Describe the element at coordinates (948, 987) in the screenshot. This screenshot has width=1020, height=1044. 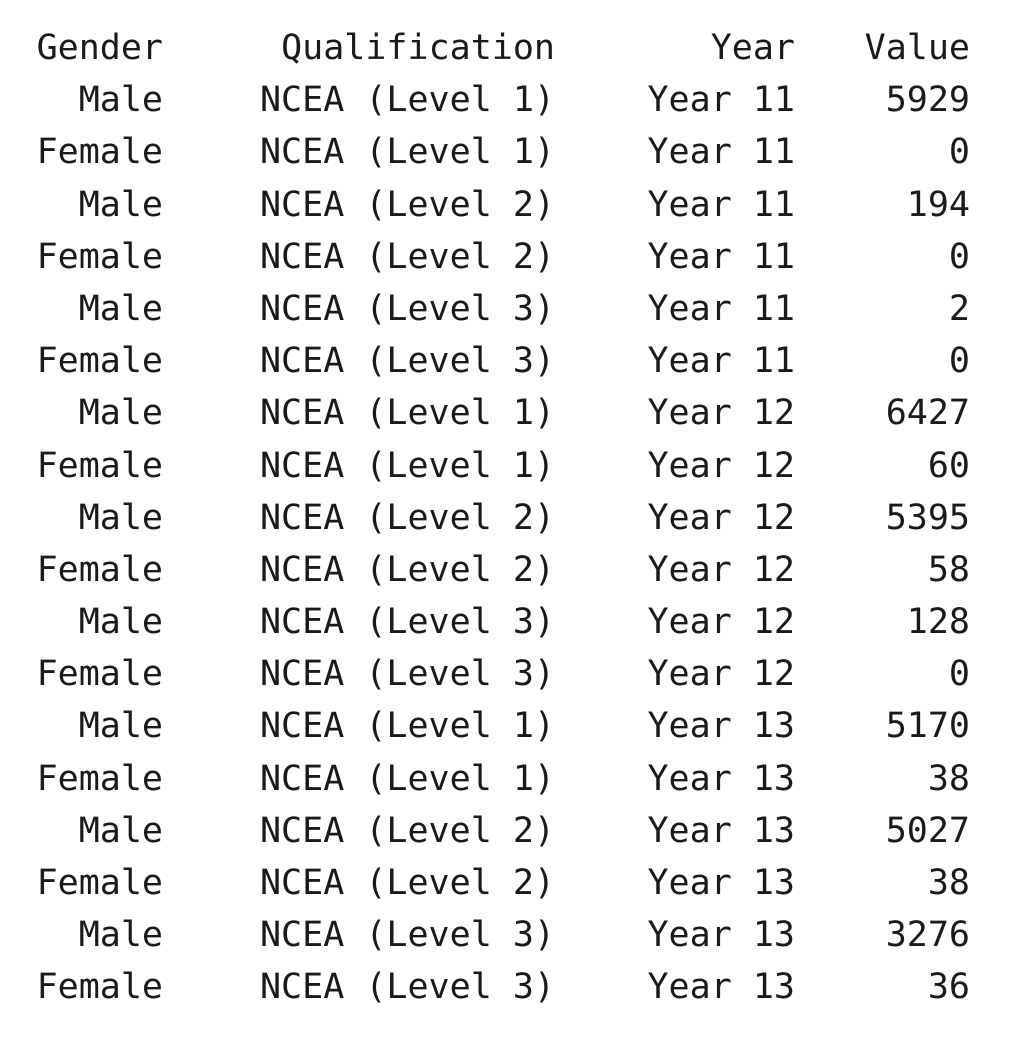
I see `cell-value: 36` at that location.